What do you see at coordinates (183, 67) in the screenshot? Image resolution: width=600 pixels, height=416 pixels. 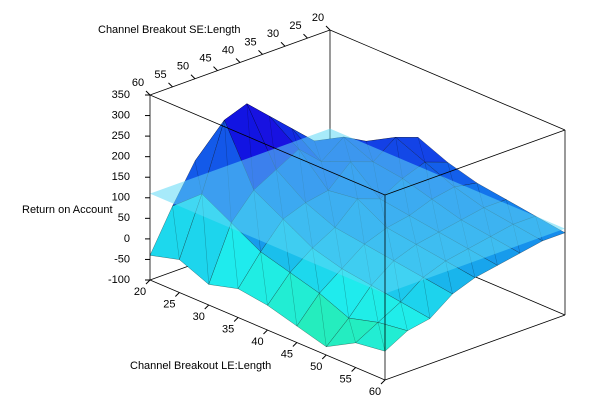 I see `y-tick-label: 50` at bounding box center [183, 67].